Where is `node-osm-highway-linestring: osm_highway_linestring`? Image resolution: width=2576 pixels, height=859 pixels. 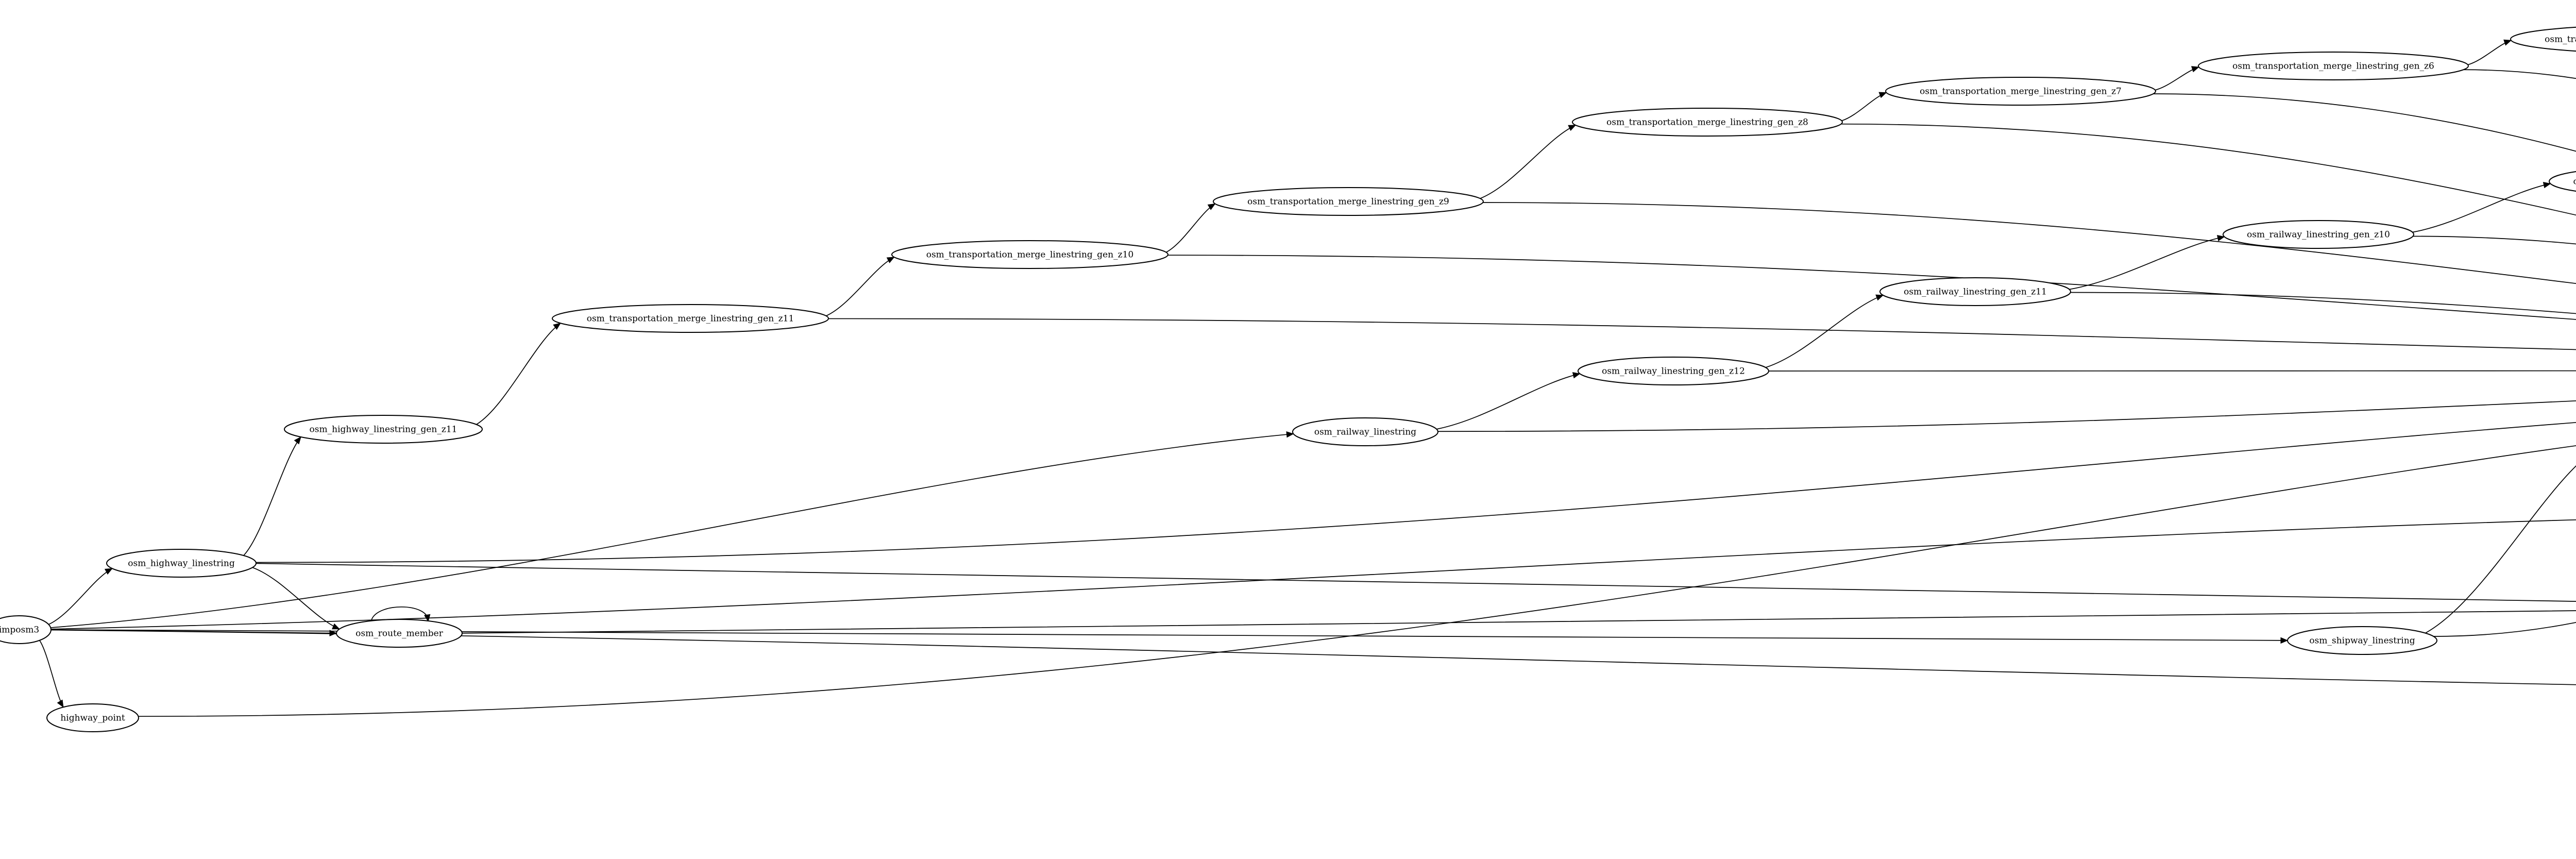 node-osm-highway-linestring: osm_highway_linestring is located at coordinates (181, 563).